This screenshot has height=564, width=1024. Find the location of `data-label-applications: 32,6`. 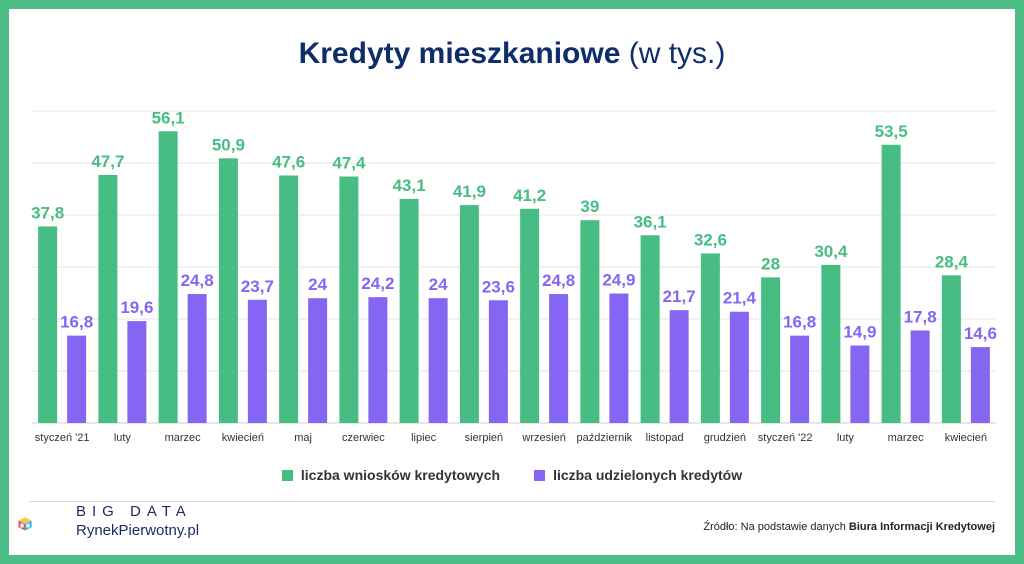

data-label-applications: 32,6 is located at coordinates (710, 239).